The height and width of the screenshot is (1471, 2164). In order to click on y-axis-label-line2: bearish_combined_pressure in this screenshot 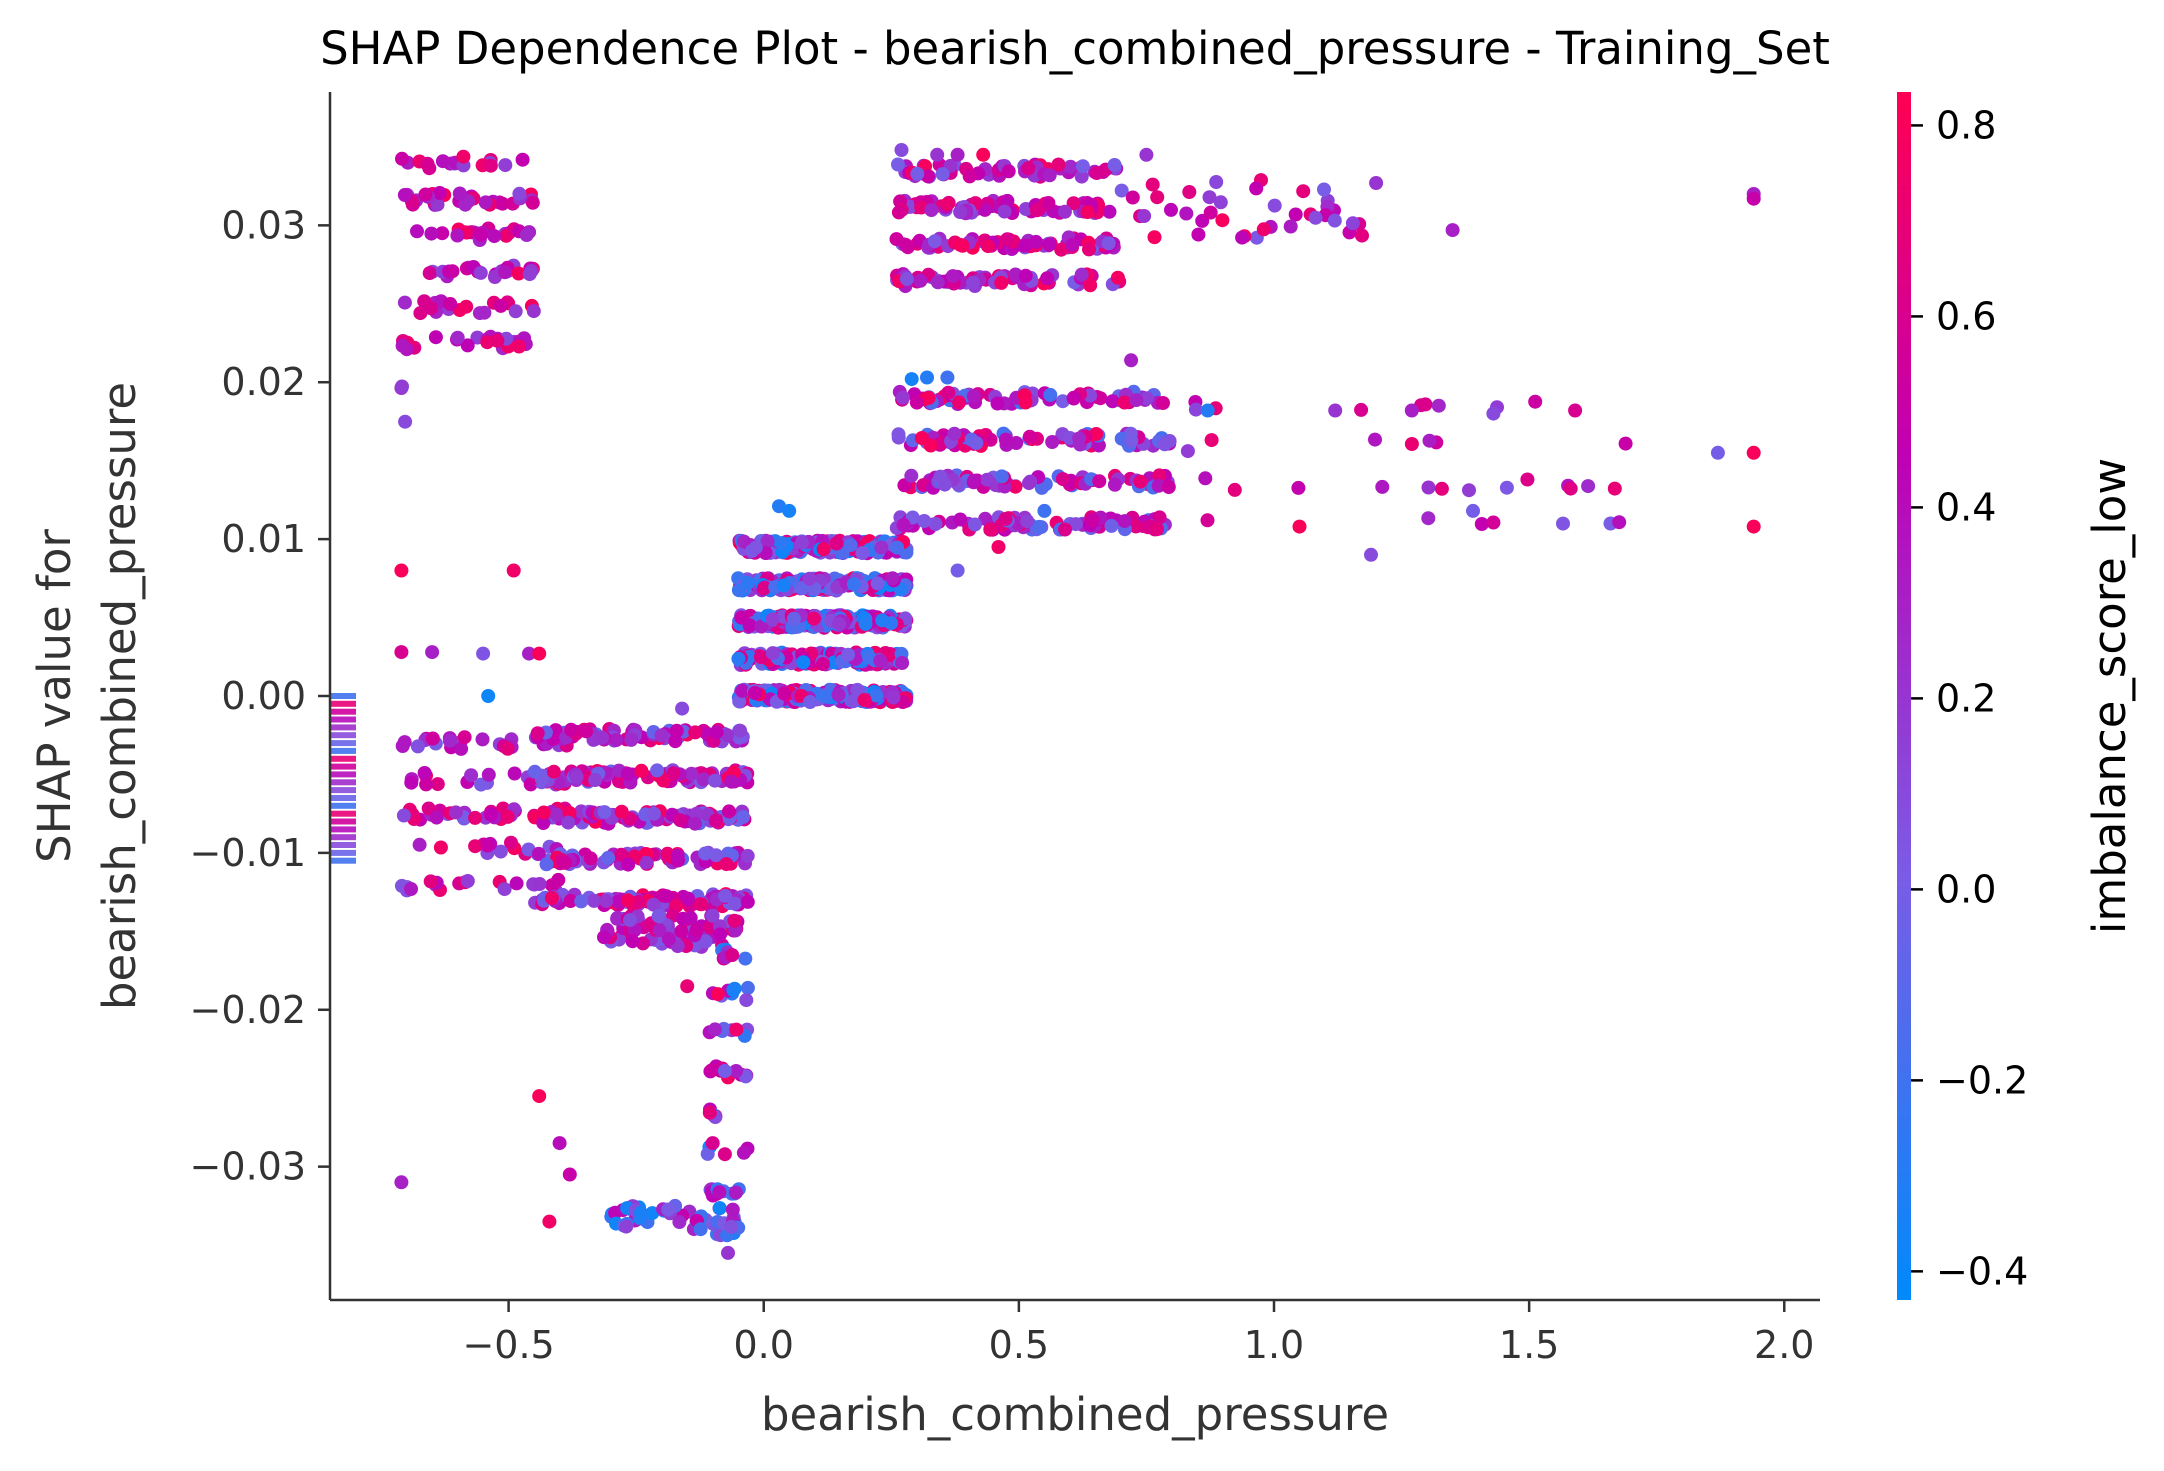, I will do `click(119, 696)`.